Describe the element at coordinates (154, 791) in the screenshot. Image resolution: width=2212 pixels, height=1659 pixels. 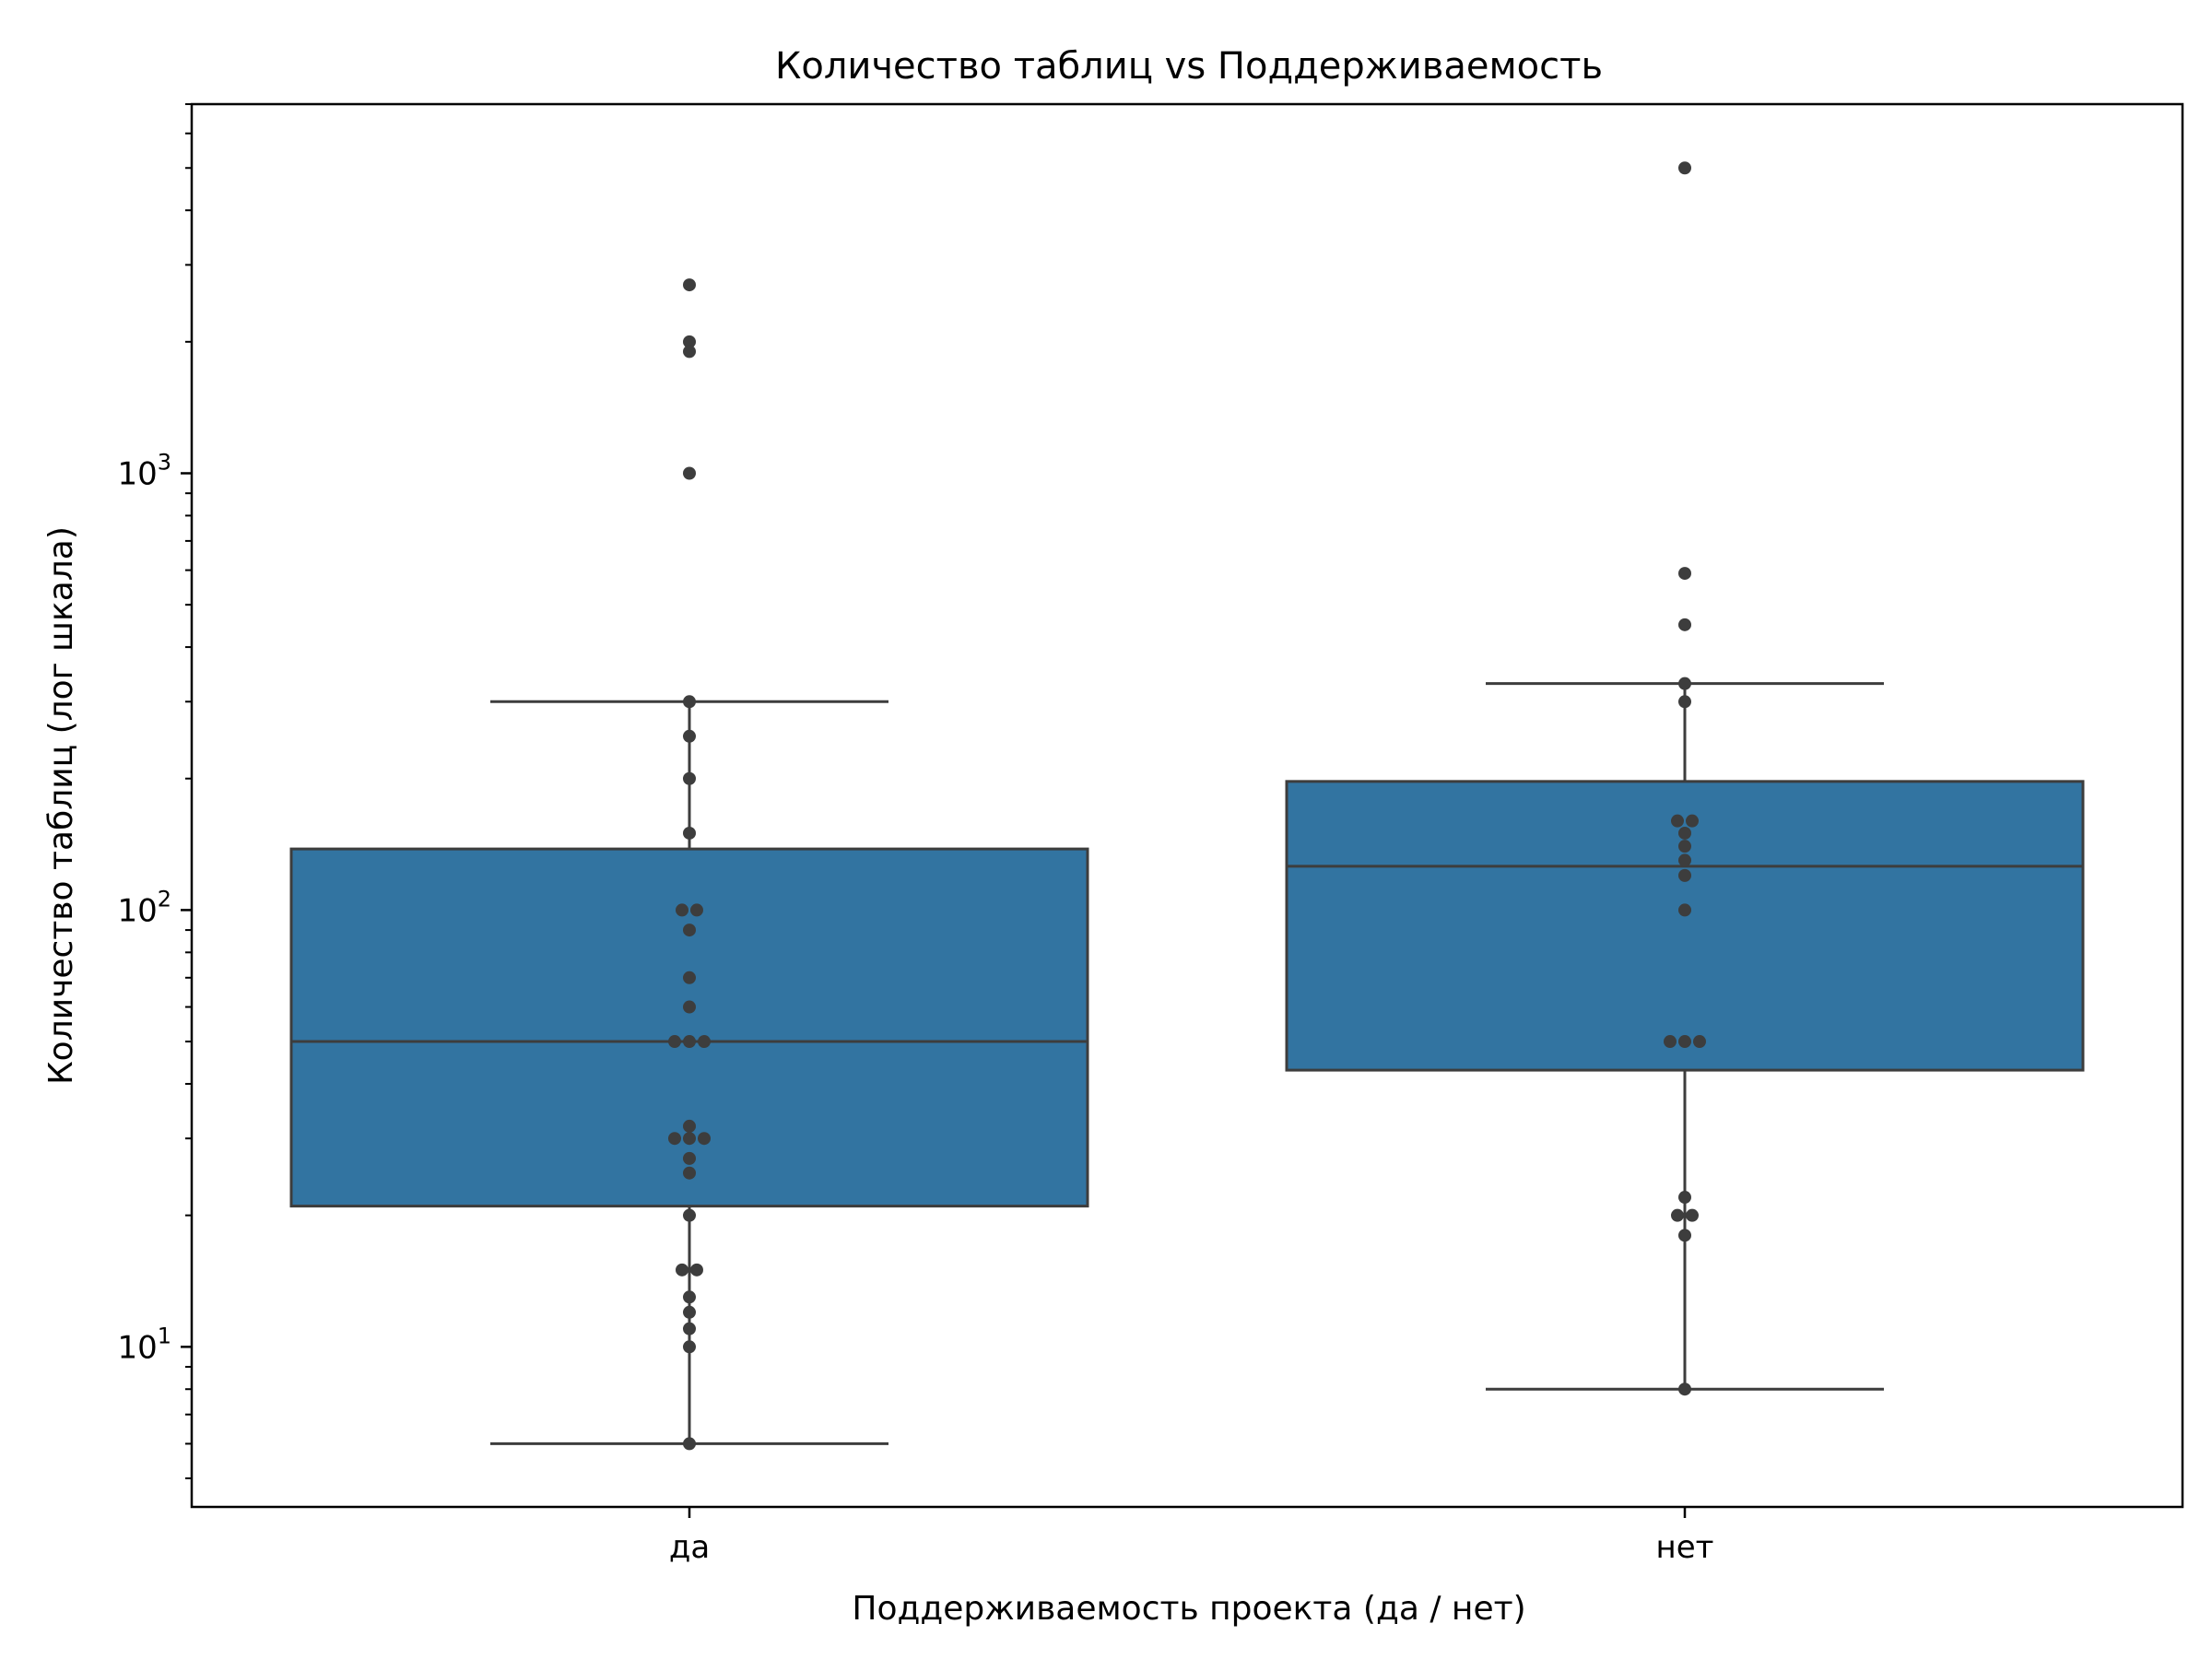
I see `y-axis: 10¹ 10² 10³` at that location.